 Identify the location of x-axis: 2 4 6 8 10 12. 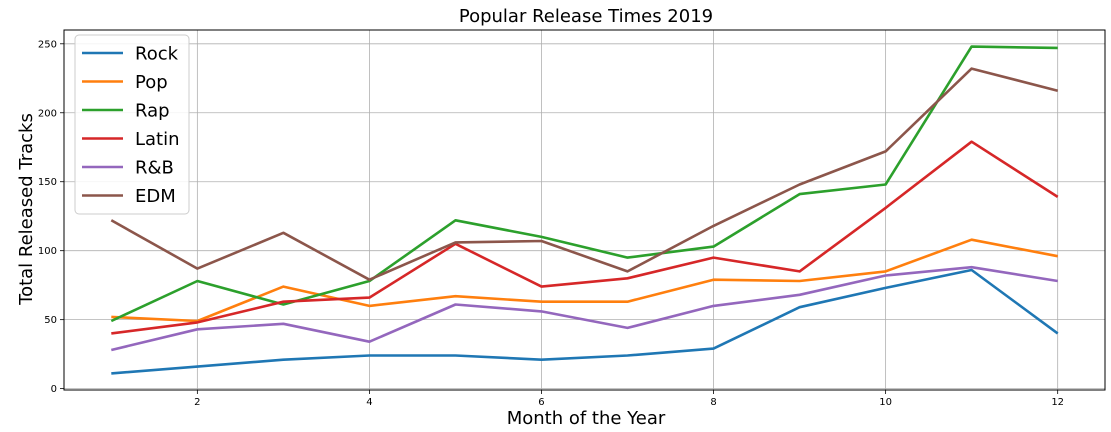
(629, 399).